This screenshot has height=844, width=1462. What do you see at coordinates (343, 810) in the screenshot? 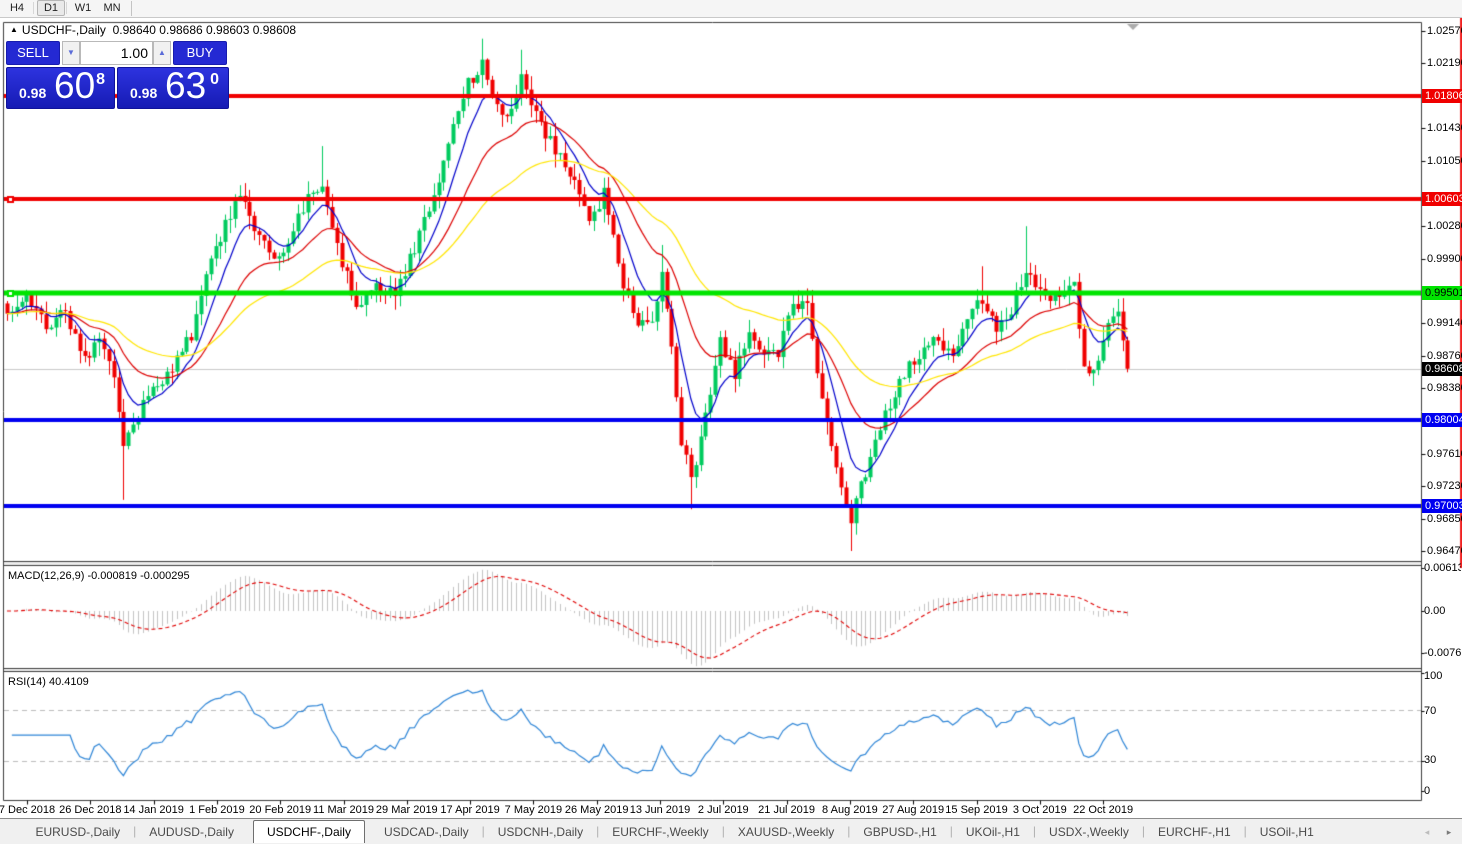
I see `time-axis-label: 11 Mar 2019` at bounding box center [343, 810].